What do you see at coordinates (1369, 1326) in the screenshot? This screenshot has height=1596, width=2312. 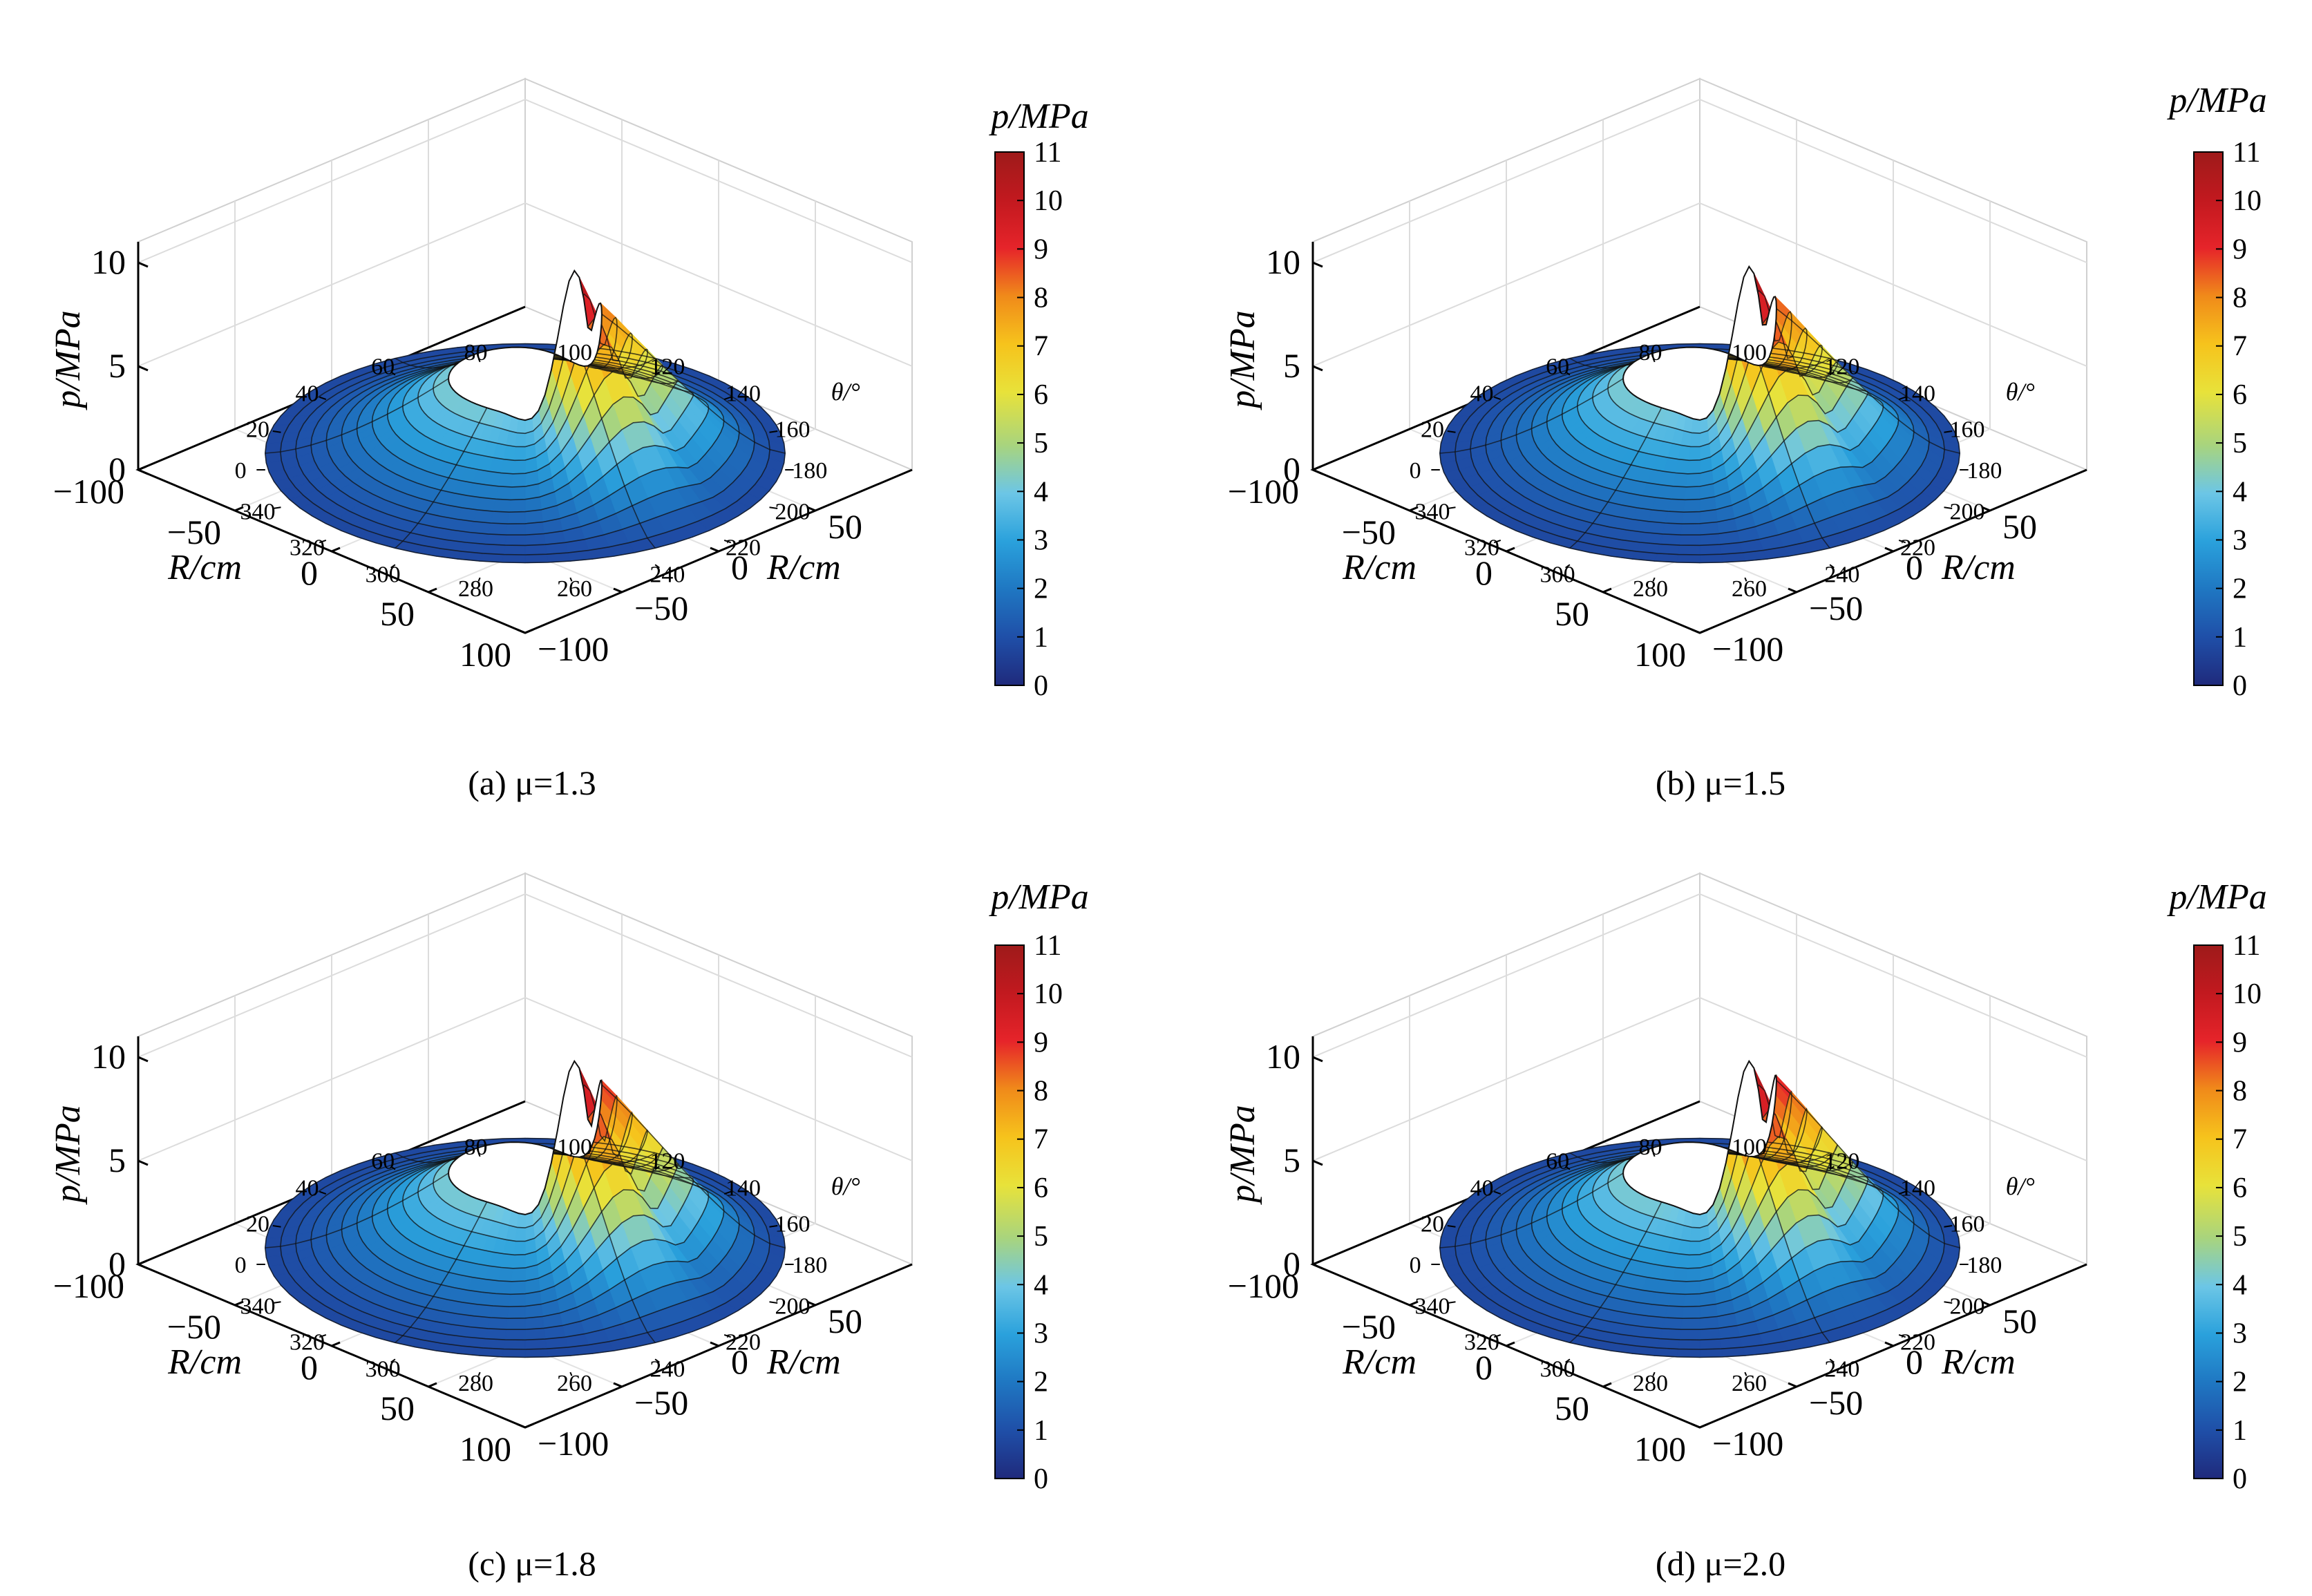 I see `x-tick-label: −50` at bounding box center [1369, 1326].